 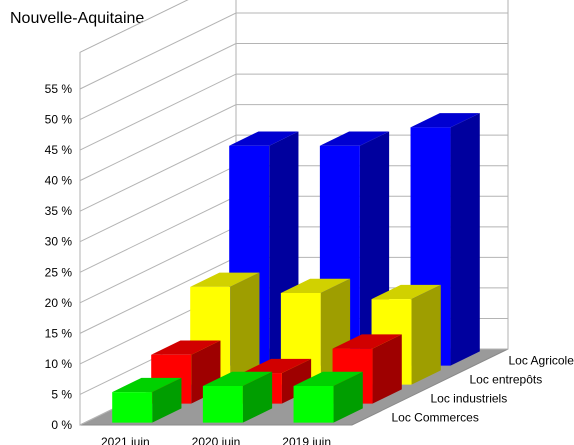 What do you see at coordinates (59, 272) in the screenshot?
I see `y-tick-label: 25 %` at bounding box center [59, 272].